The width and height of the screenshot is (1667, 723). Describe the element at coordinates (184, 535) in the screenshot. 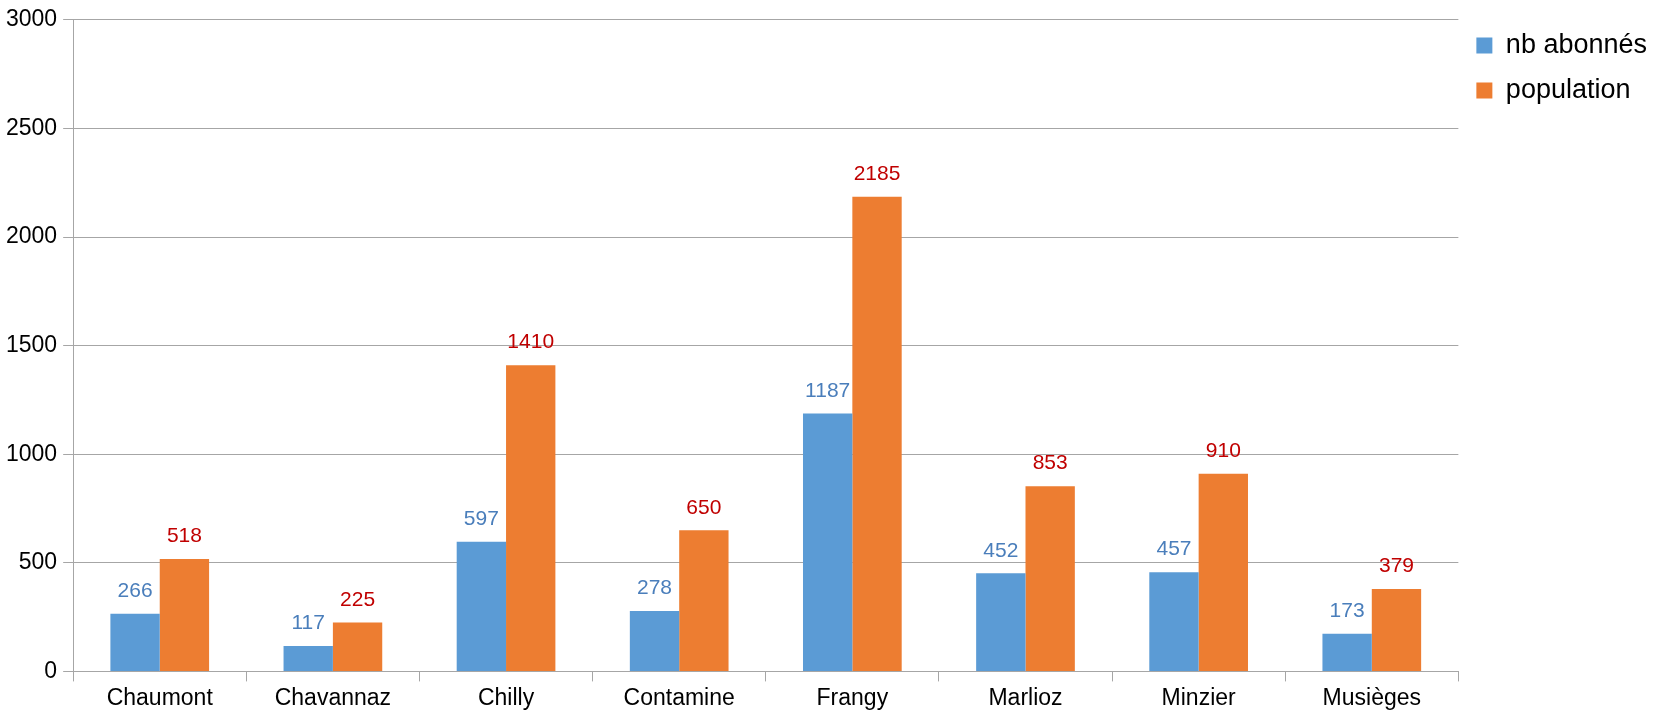

I see `data-label: 518` at that location.